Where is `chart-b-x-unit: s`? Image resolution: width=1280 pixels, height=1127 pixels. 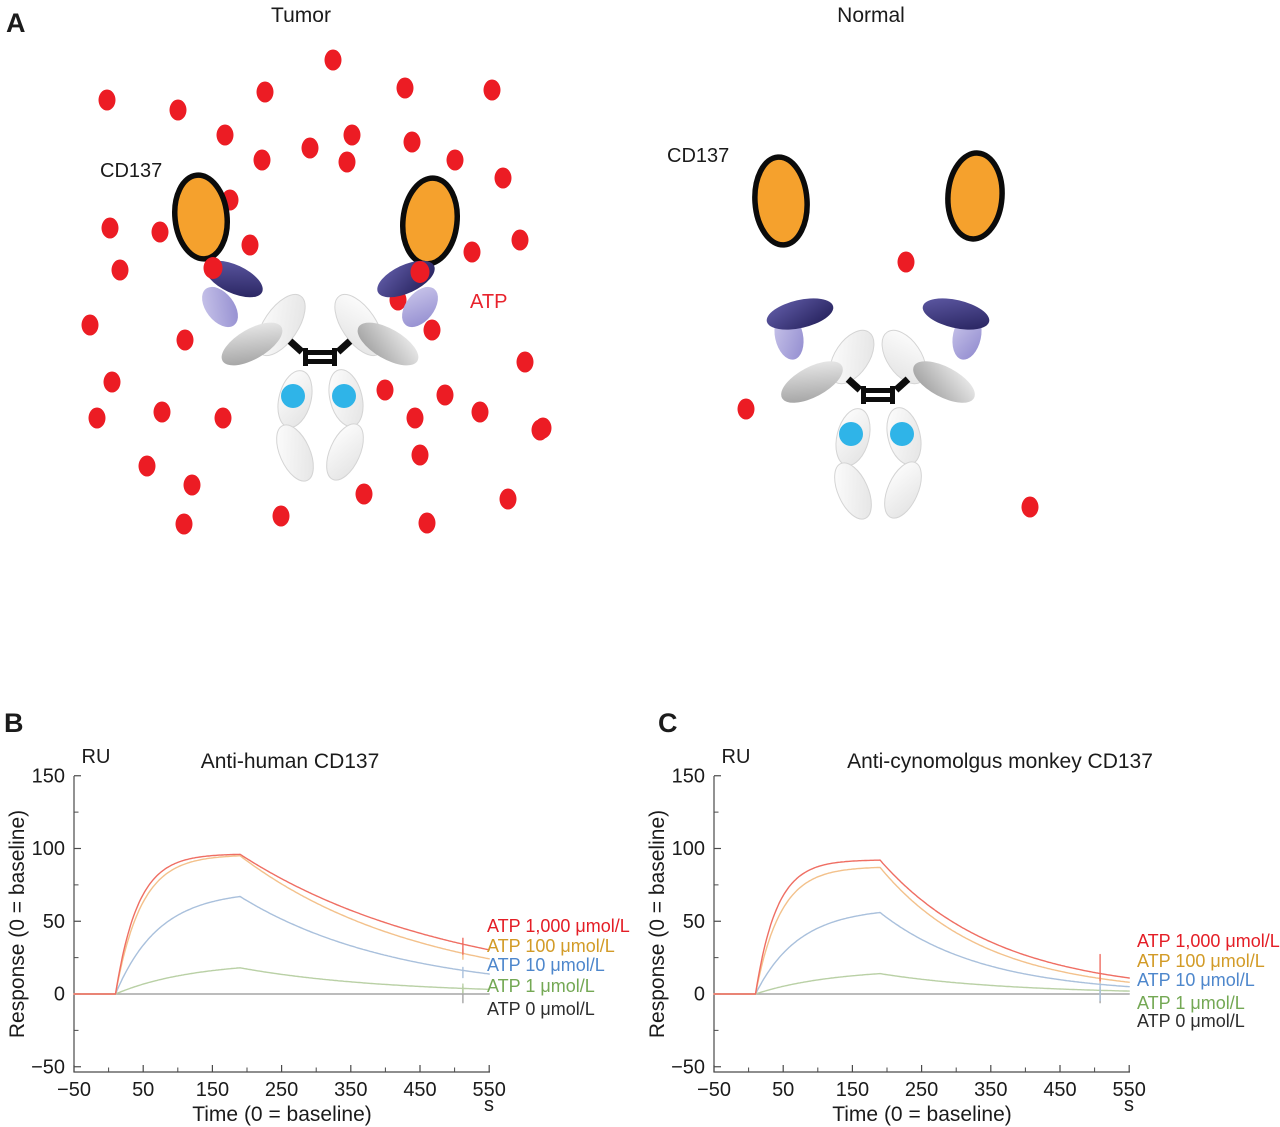 chart-b-x-unit: s is located at coordinates (489, 1105).